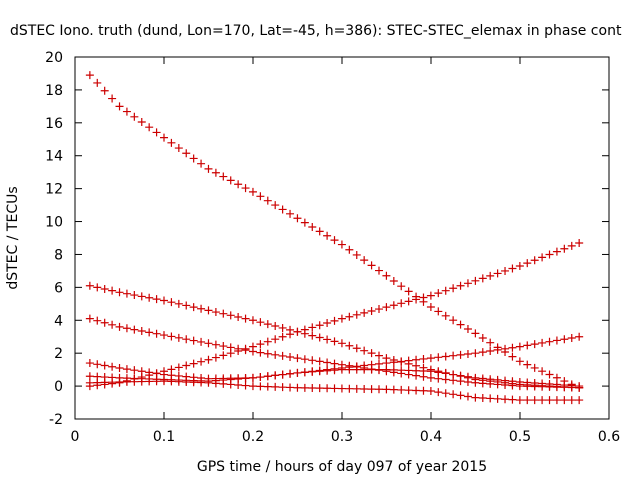  I want to click on y-tick-label: 16, so click(54, 124).